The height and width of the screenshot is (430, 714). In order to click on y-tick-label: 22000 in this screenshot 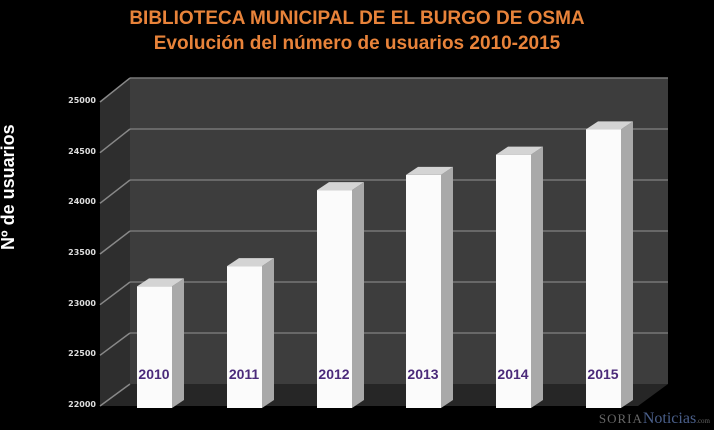, I will do `click(82, 404)`.